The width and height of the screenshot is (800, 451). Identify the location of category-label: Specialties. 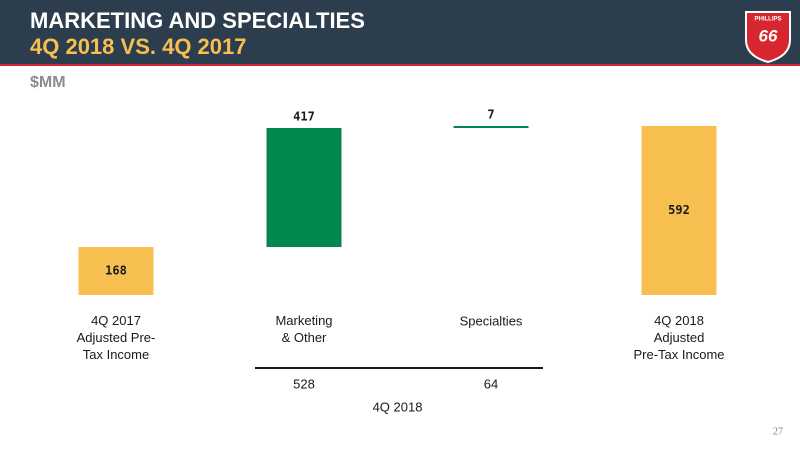
(491, 320).